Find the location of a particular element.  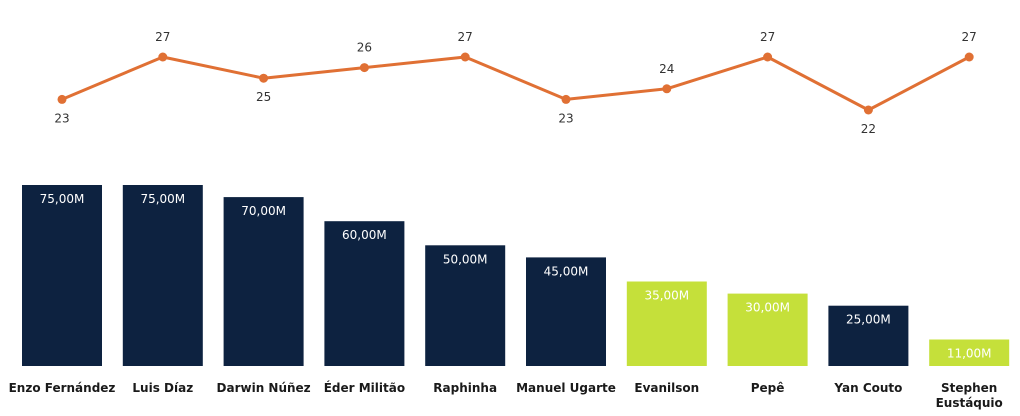

category-label-1: Luis Díaz is located at coordinates (162, 388).